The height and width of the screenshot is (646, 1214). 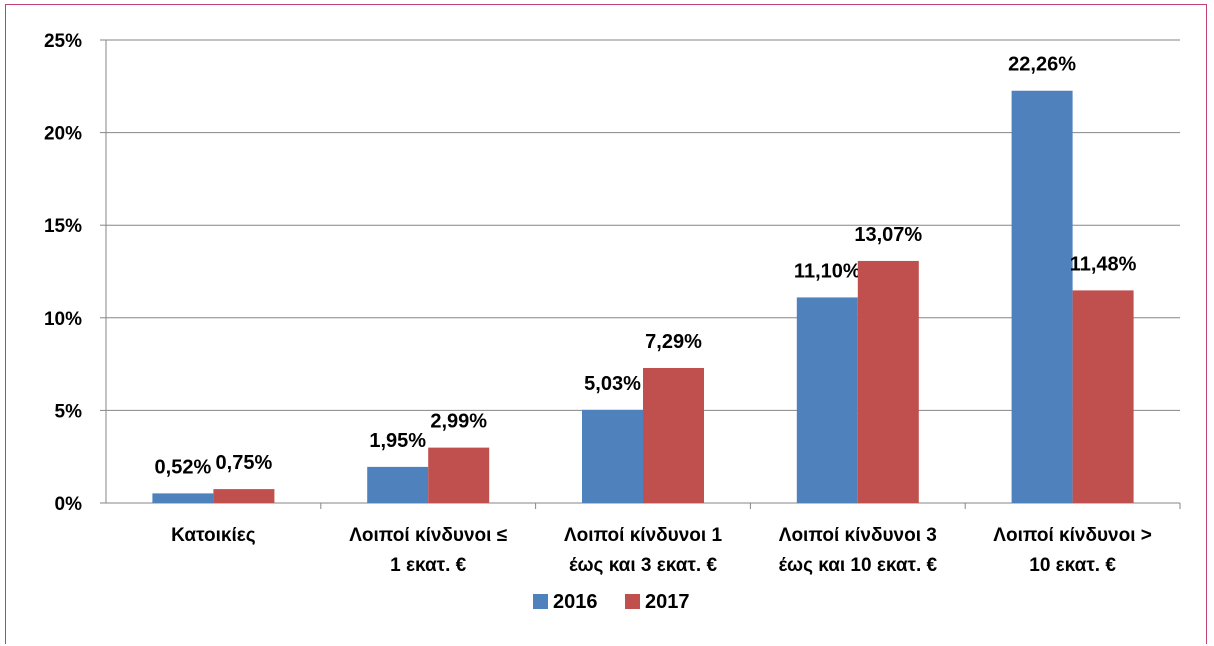 What do you see at coordinates (244, 463) in the screenshot?
I see `data-label: 0,75%` at bounding box center [244, 463].